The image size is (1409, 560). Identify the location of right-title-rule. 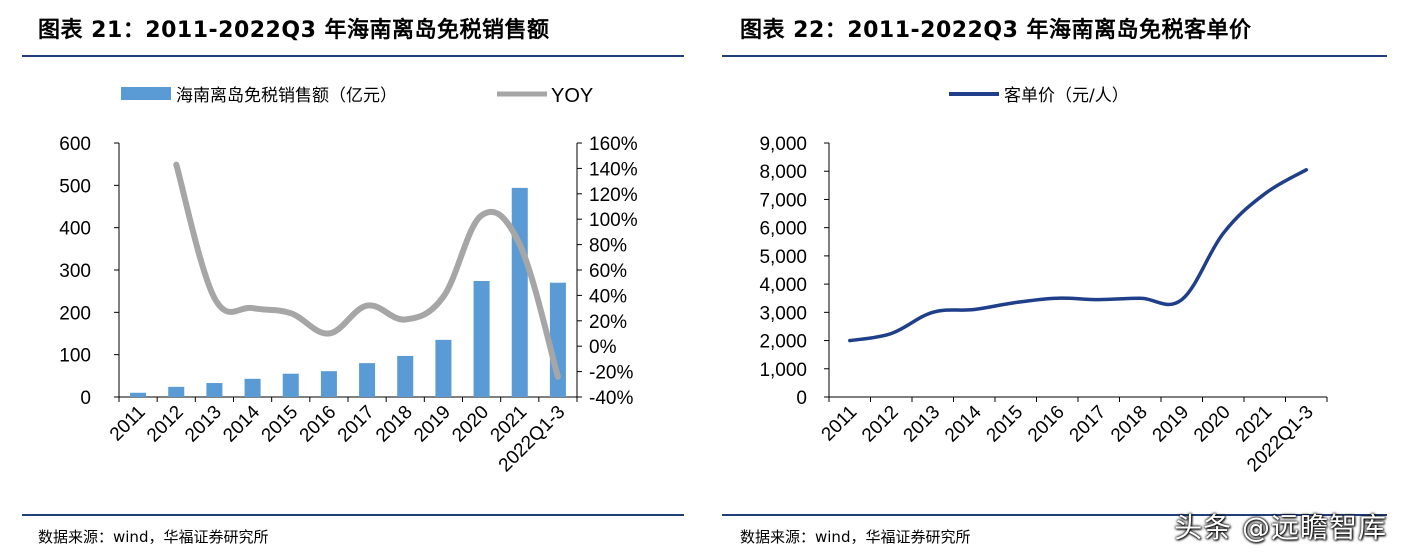
(1054, 56).